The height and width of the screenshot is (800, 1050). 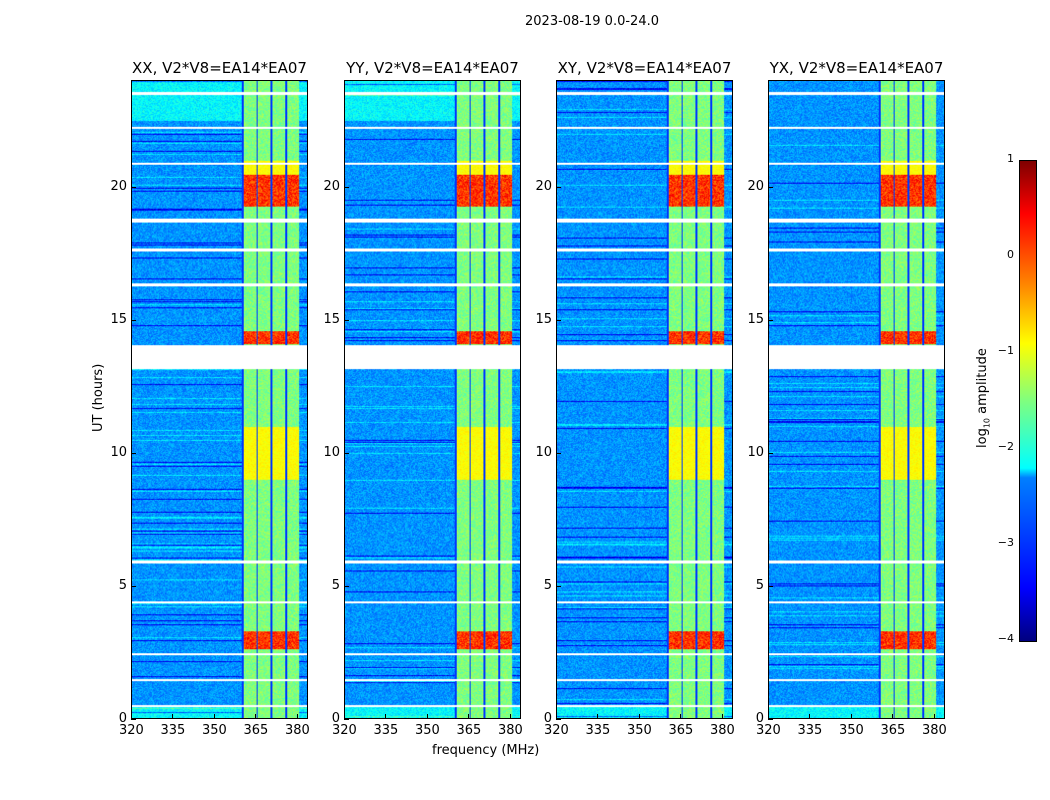 What do you see at coordinates (1005, 542) in the screenshot?
I see `colorbar-tick-label: −3` at bounding box center [1005, 542].